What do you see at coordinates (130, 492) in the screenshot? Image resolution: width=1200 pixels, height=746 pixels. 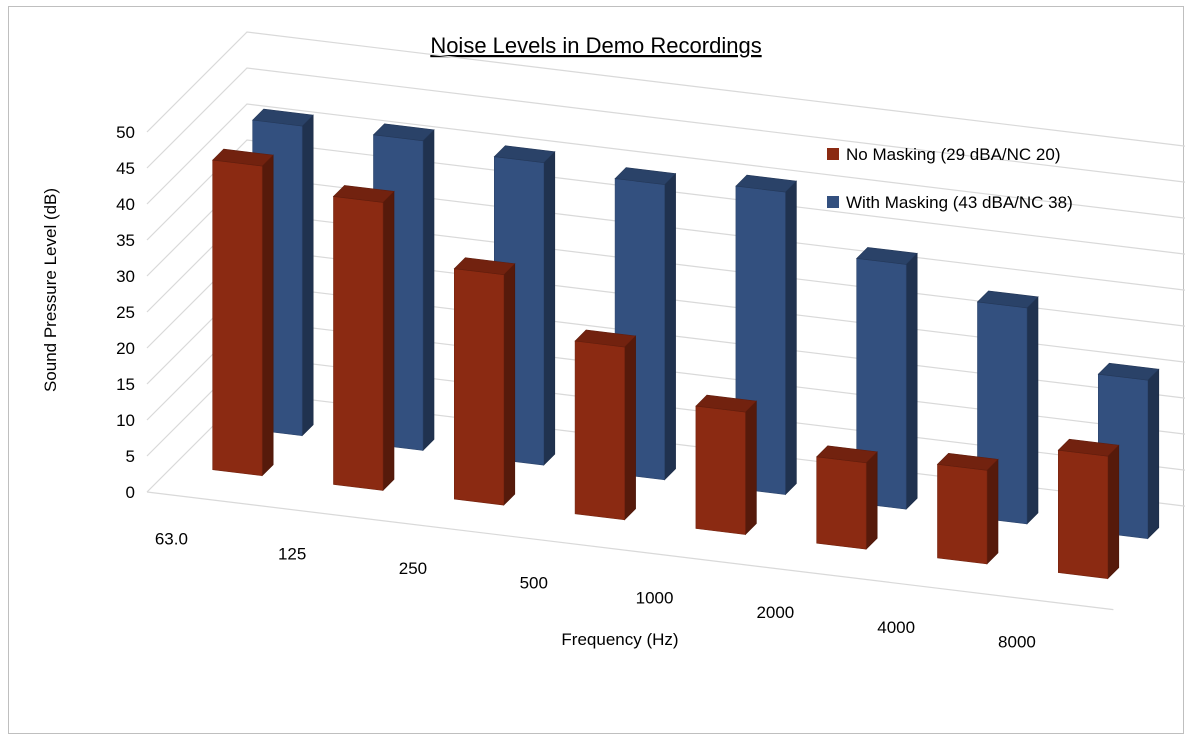 I see `y-tick-label: 0` at bounding box center [130, 492].